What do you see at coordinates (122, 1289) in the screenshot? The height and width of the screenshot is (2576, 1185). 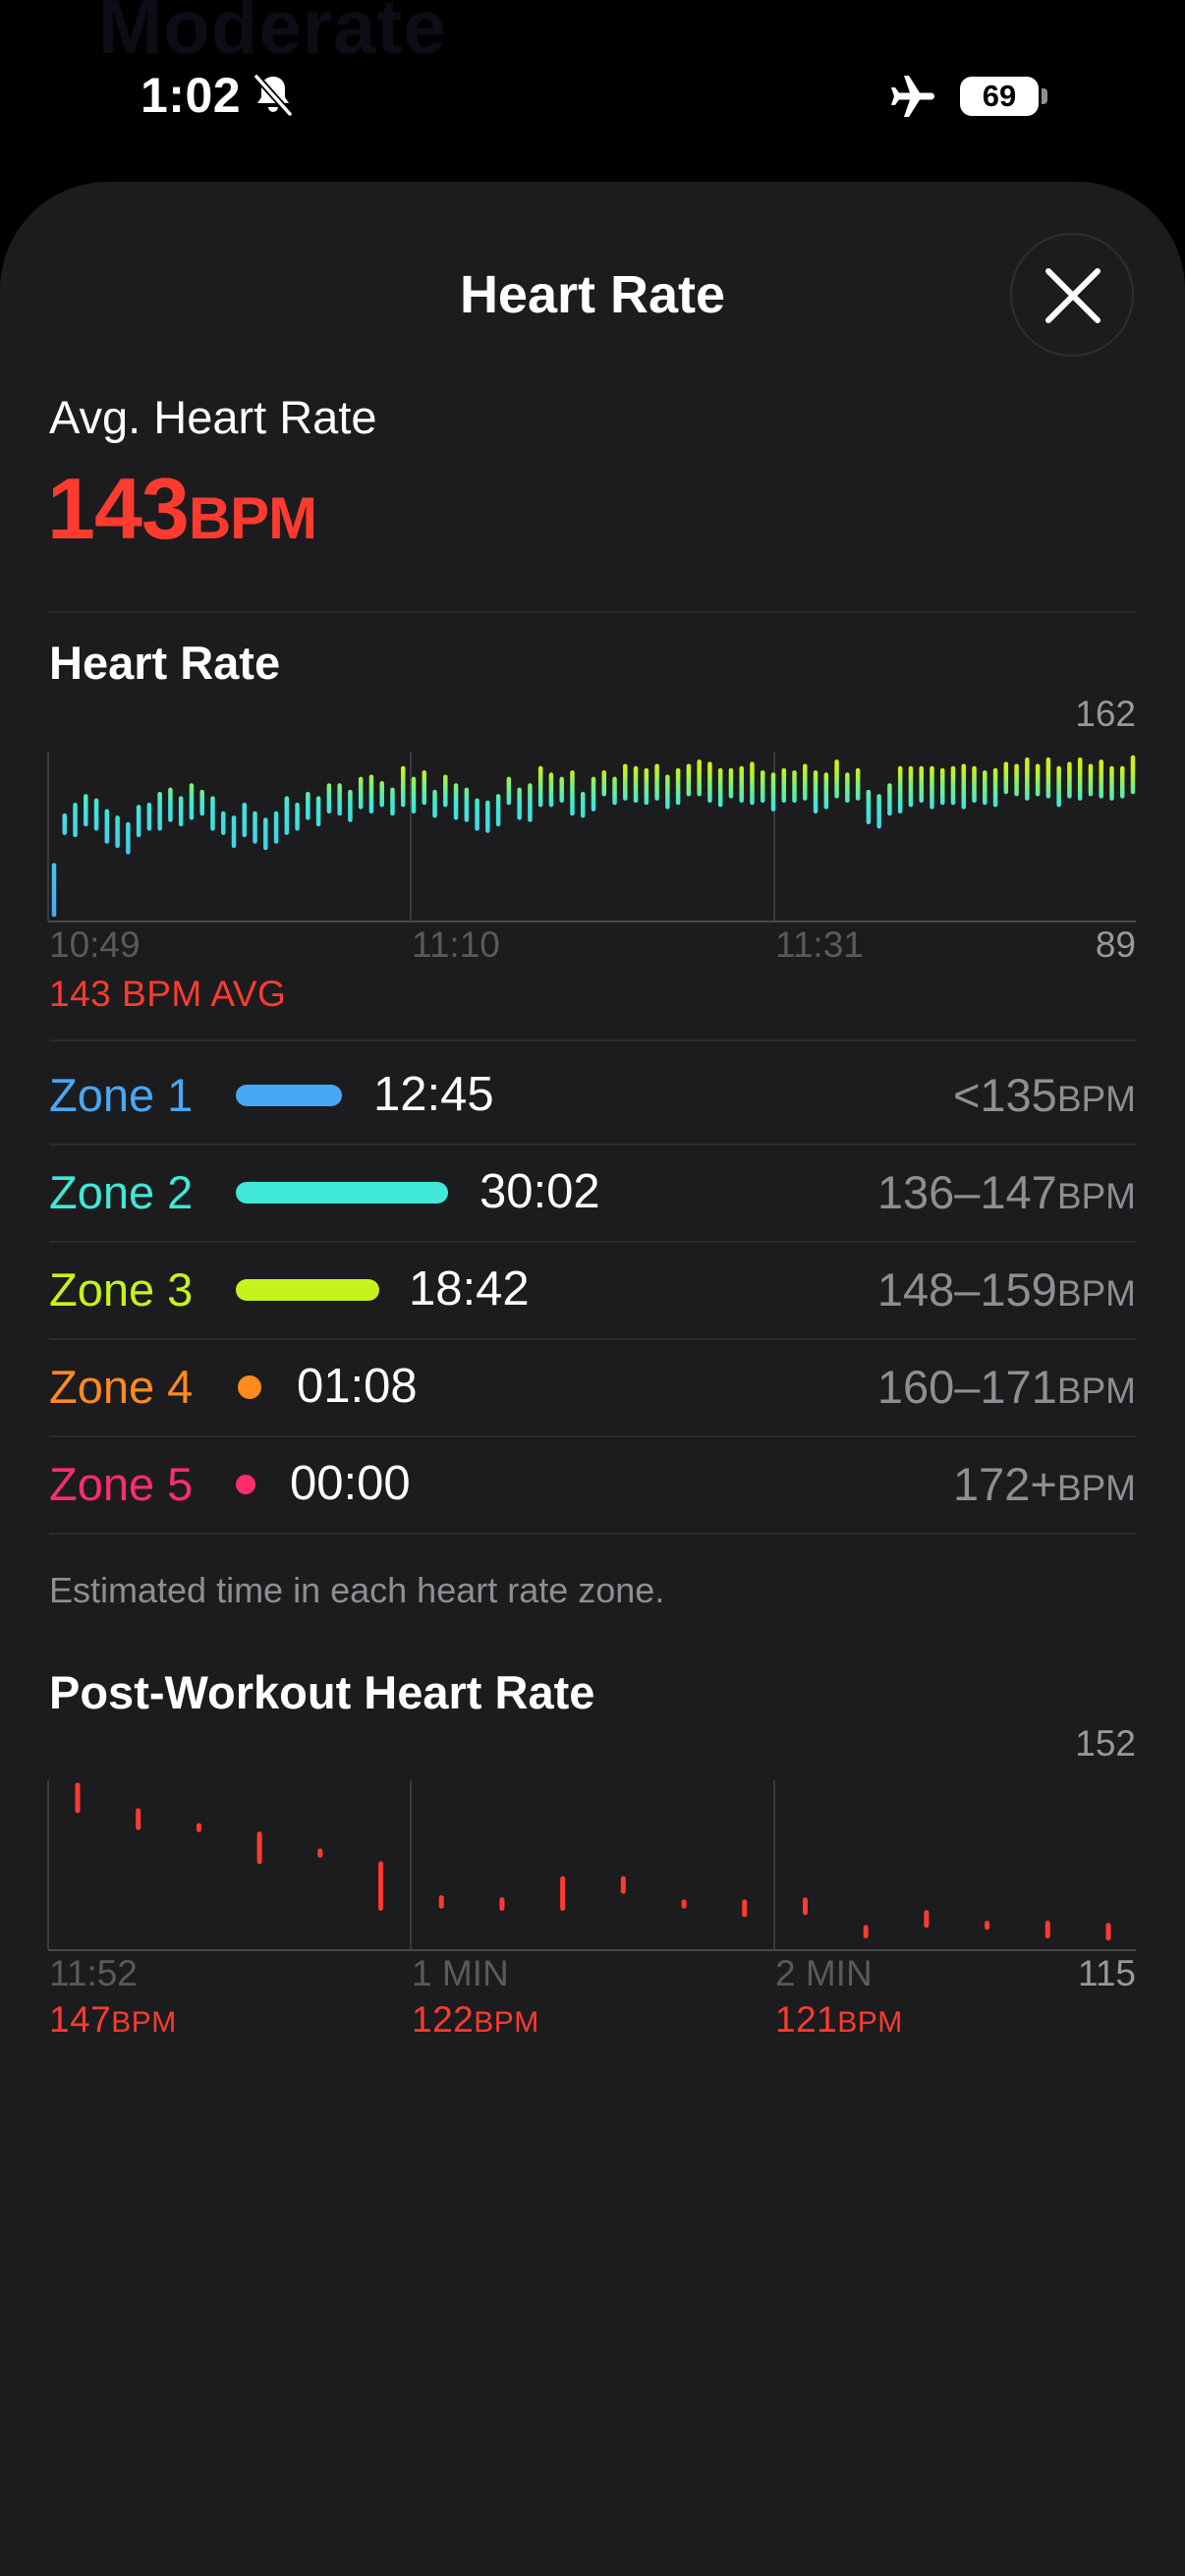 I see `zone-name: Zone 3` at bounding box center [122, 1289].